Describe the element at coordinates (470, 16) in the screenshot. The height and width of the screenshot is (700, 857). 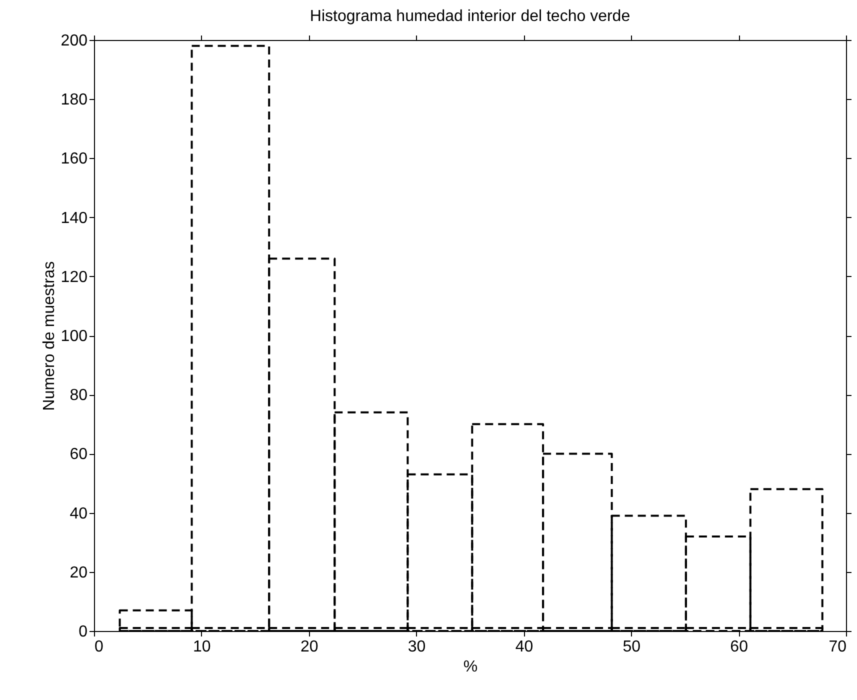
I see `chart-title: Histograma humedad interior del techo verde` at that location.